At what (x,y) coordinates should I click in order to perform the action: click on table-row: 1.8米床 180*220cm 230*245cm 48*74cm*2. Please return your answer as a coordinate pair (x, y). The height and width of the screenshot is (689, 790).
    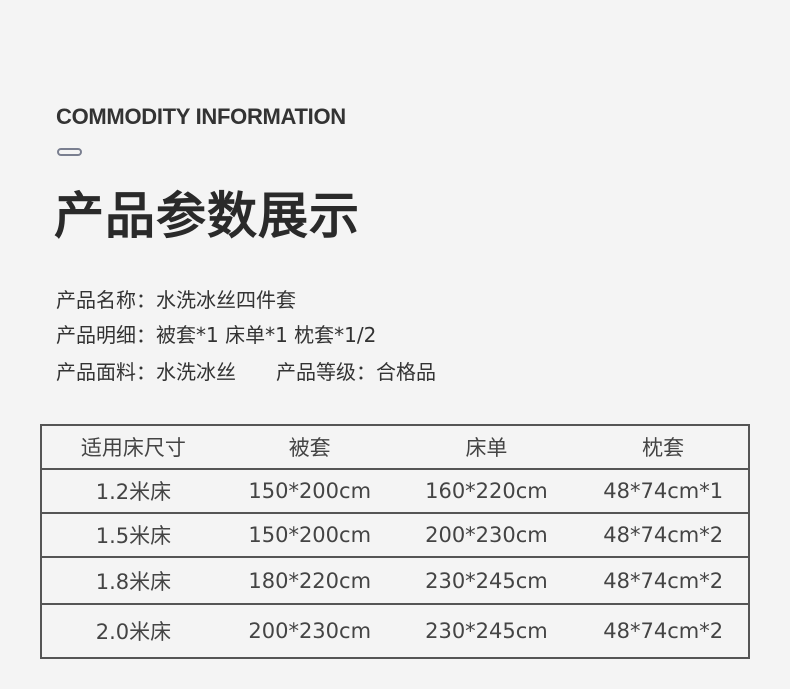
    Looking at the image, I should click on (395, 579).